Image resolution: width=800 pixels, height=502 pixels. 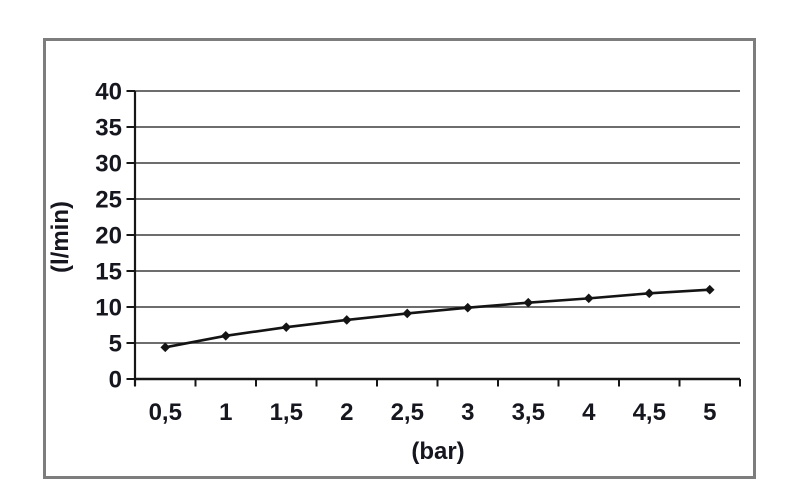 What do you see at coordinates (589, 412) in the screenshot?
I see `x-tick-label-7: 4` at bounding box center [589, 412].